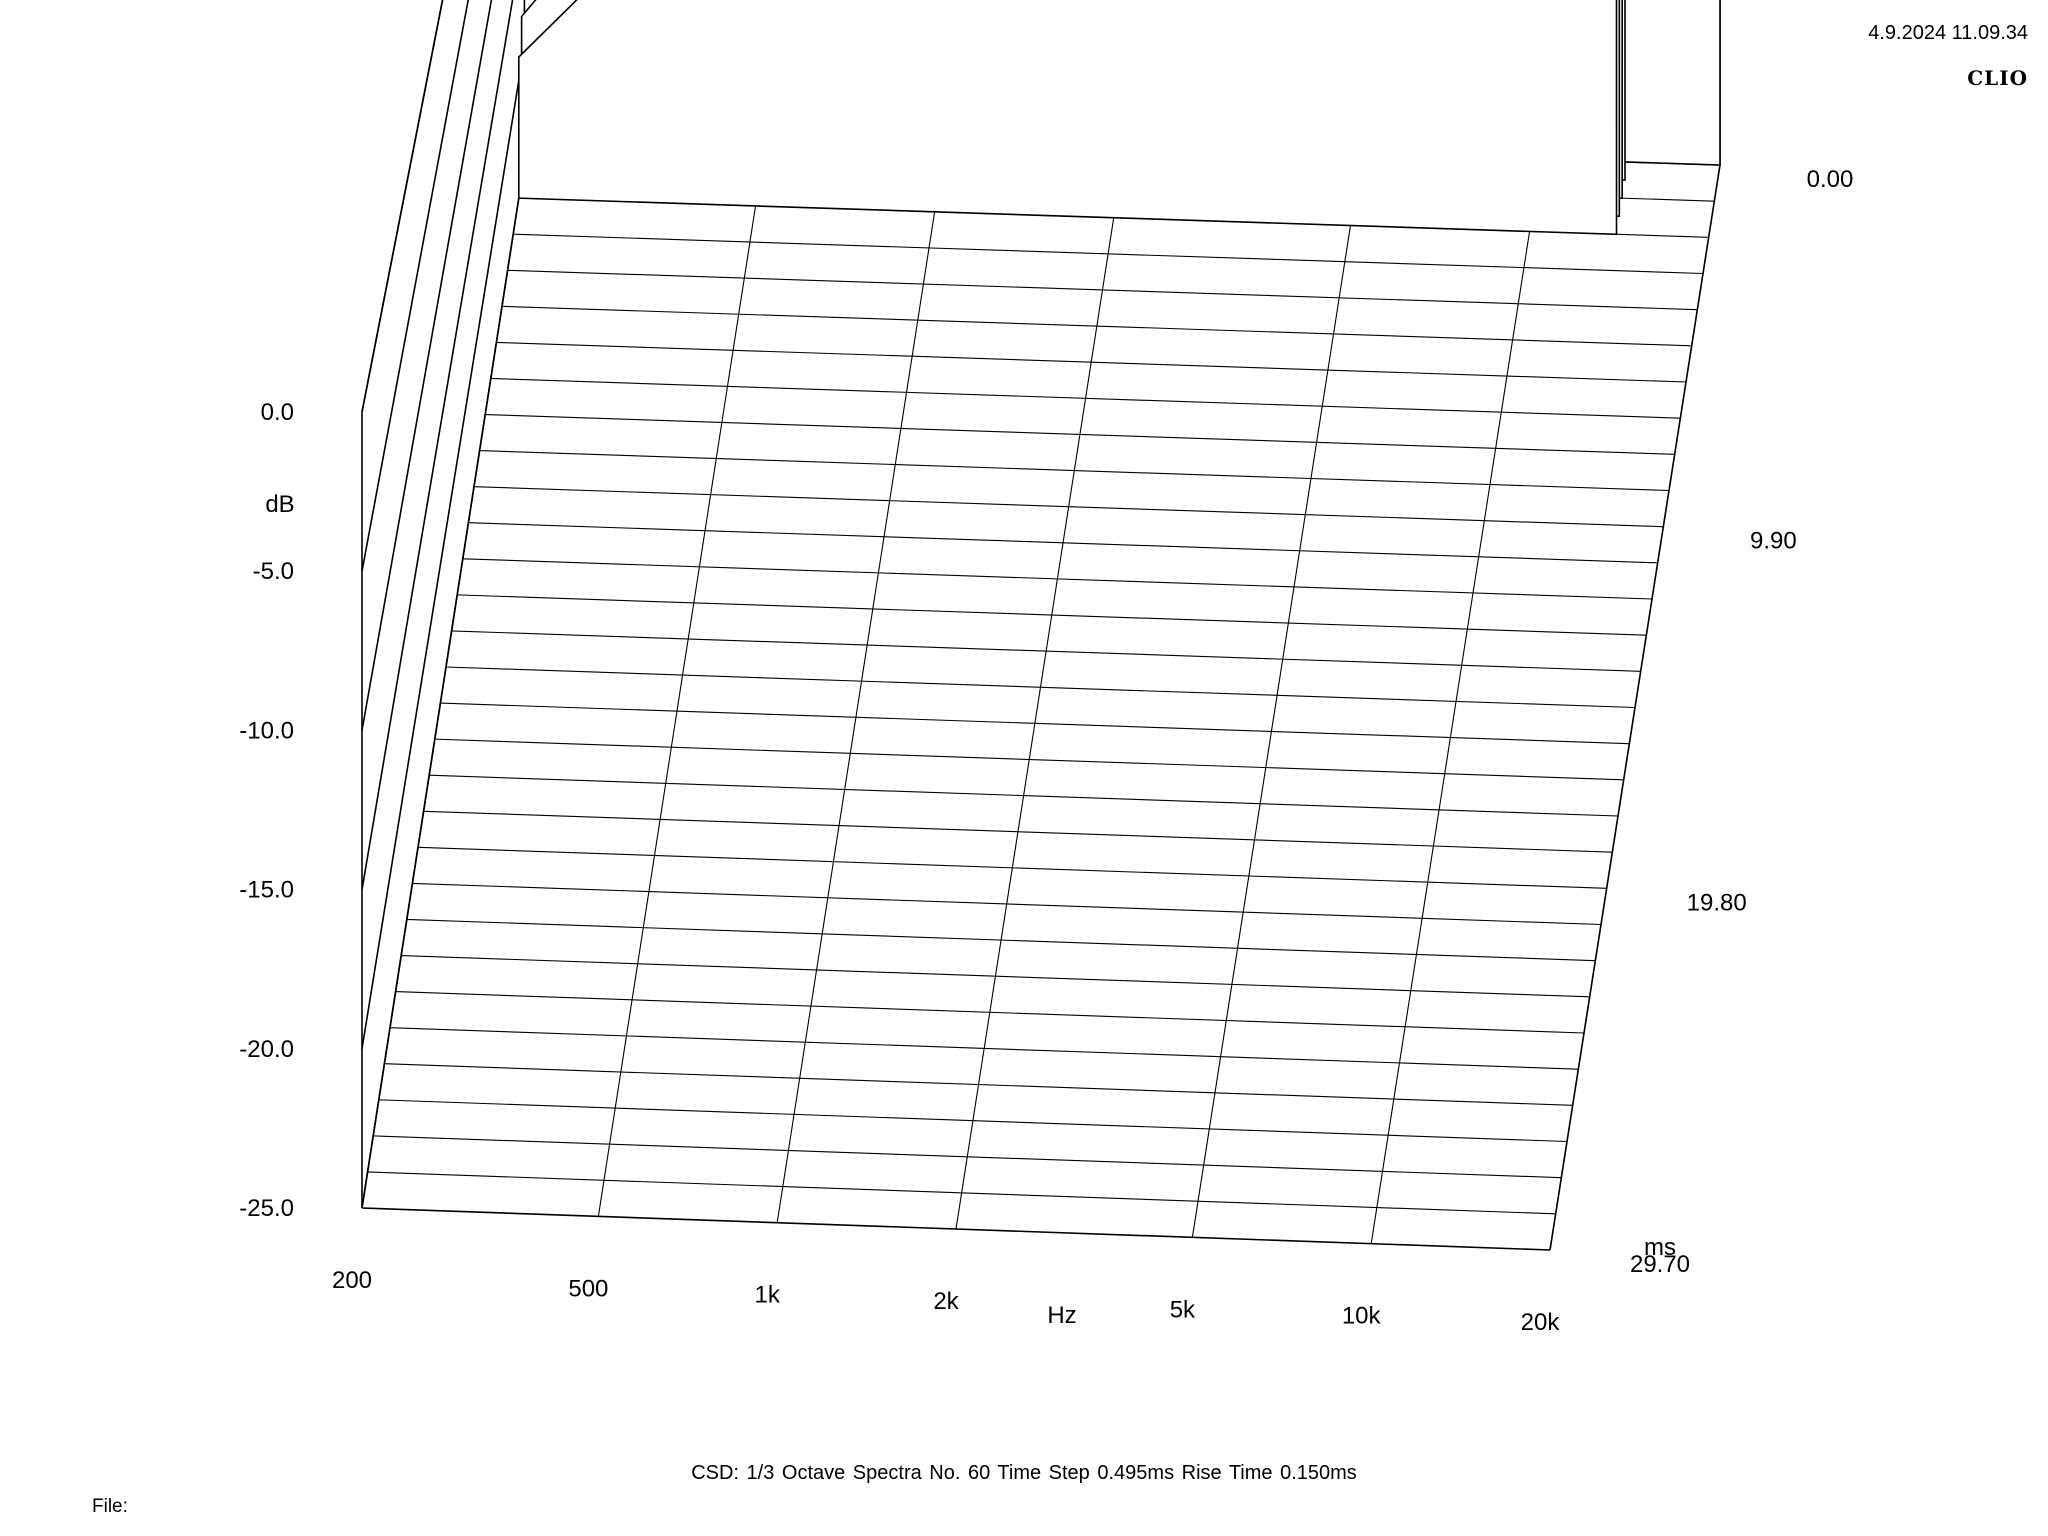 Image resolution: width=2048 pixels, height=1536 pixels. What do you see at coordinates (273, 571) in the screenshot?
I see `y-tick-label: -5.0` at bounding box center [273, 571].